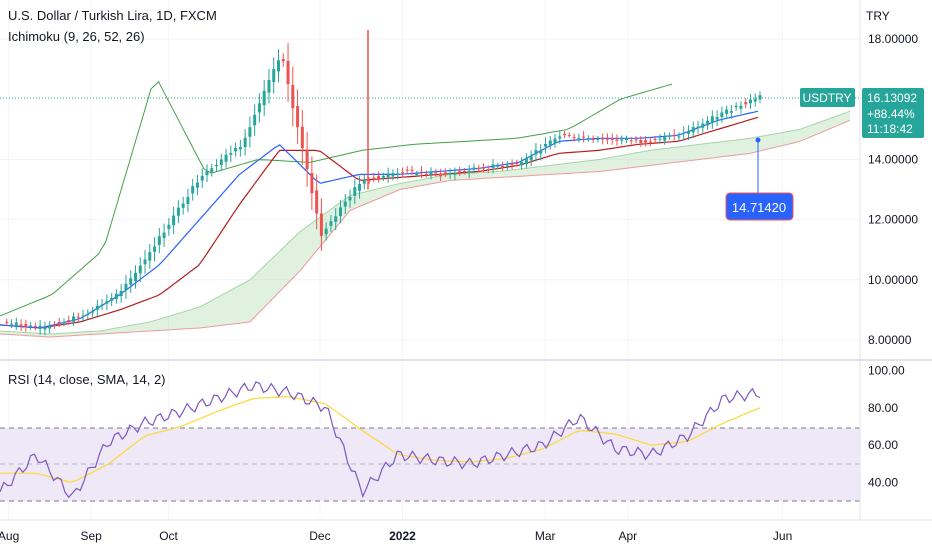 The height and width of the screenshot is (550, 932). What do you see at coordinates (827, 97) in the screenshot?
I see `symbol-badge` at bounding box center [827, 97].